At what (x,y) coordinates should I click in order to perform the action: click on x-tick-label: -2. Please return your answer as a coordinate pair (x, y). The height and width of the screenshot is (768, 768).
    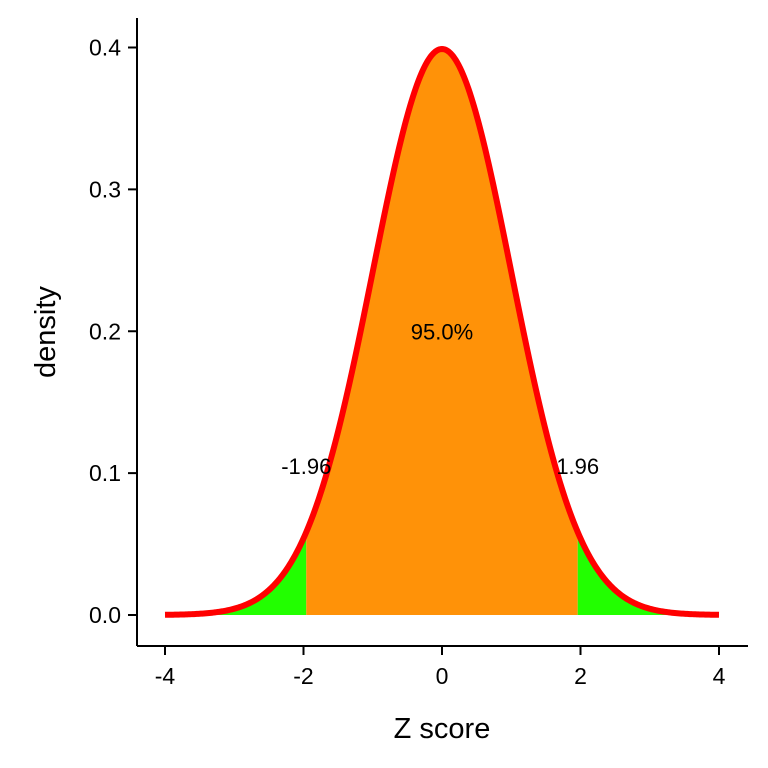
    Looking at the image, I should click on (303, 676).